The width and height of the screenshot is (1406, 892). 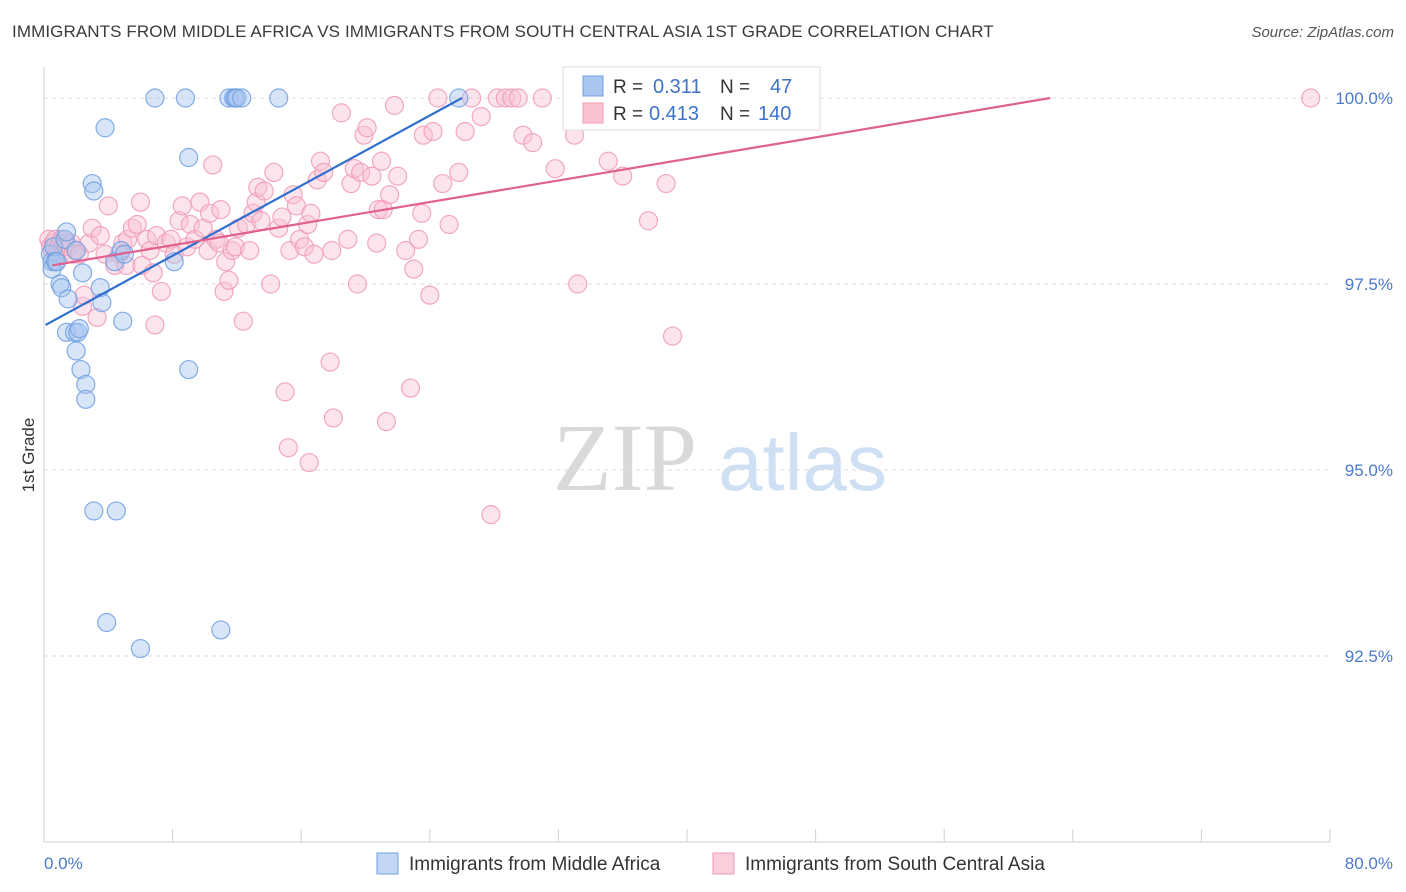 What do you see at coordinates (551, 181) in the screenshot?
I see `trend-line-south-central-asia` at bounding box center [551, 181].